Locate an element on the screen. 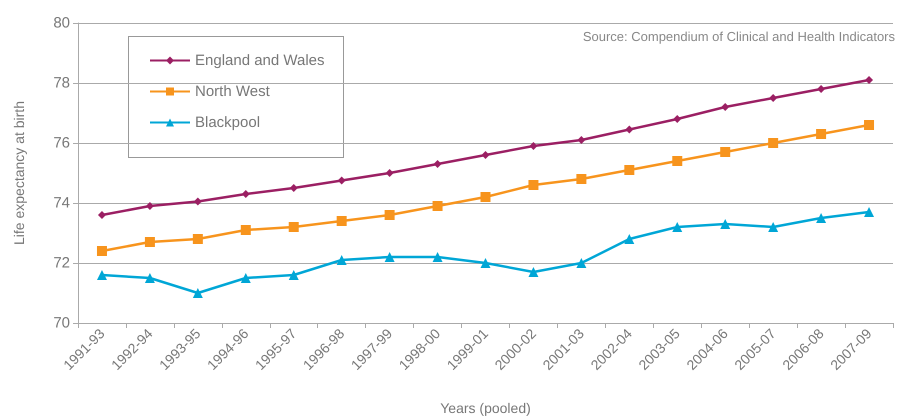  x-axis-title: Years (pooled) is located at coordinates (485, 408).